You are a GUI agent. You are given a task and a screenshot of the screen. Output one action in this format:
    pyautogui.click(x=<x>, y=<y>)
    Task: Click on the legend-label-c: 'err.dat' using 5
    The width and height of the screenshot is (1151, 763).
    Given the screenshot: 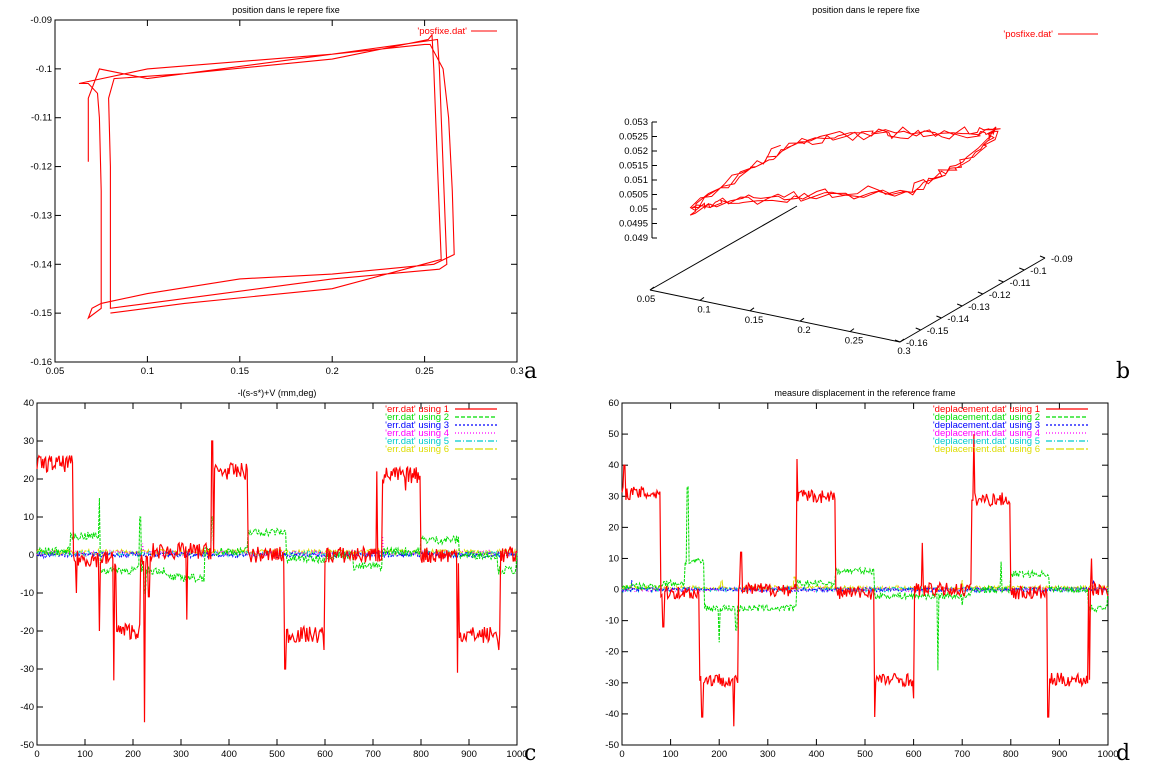 What is the action you would take?
    pyautogui.click(x=417, y=441)
    